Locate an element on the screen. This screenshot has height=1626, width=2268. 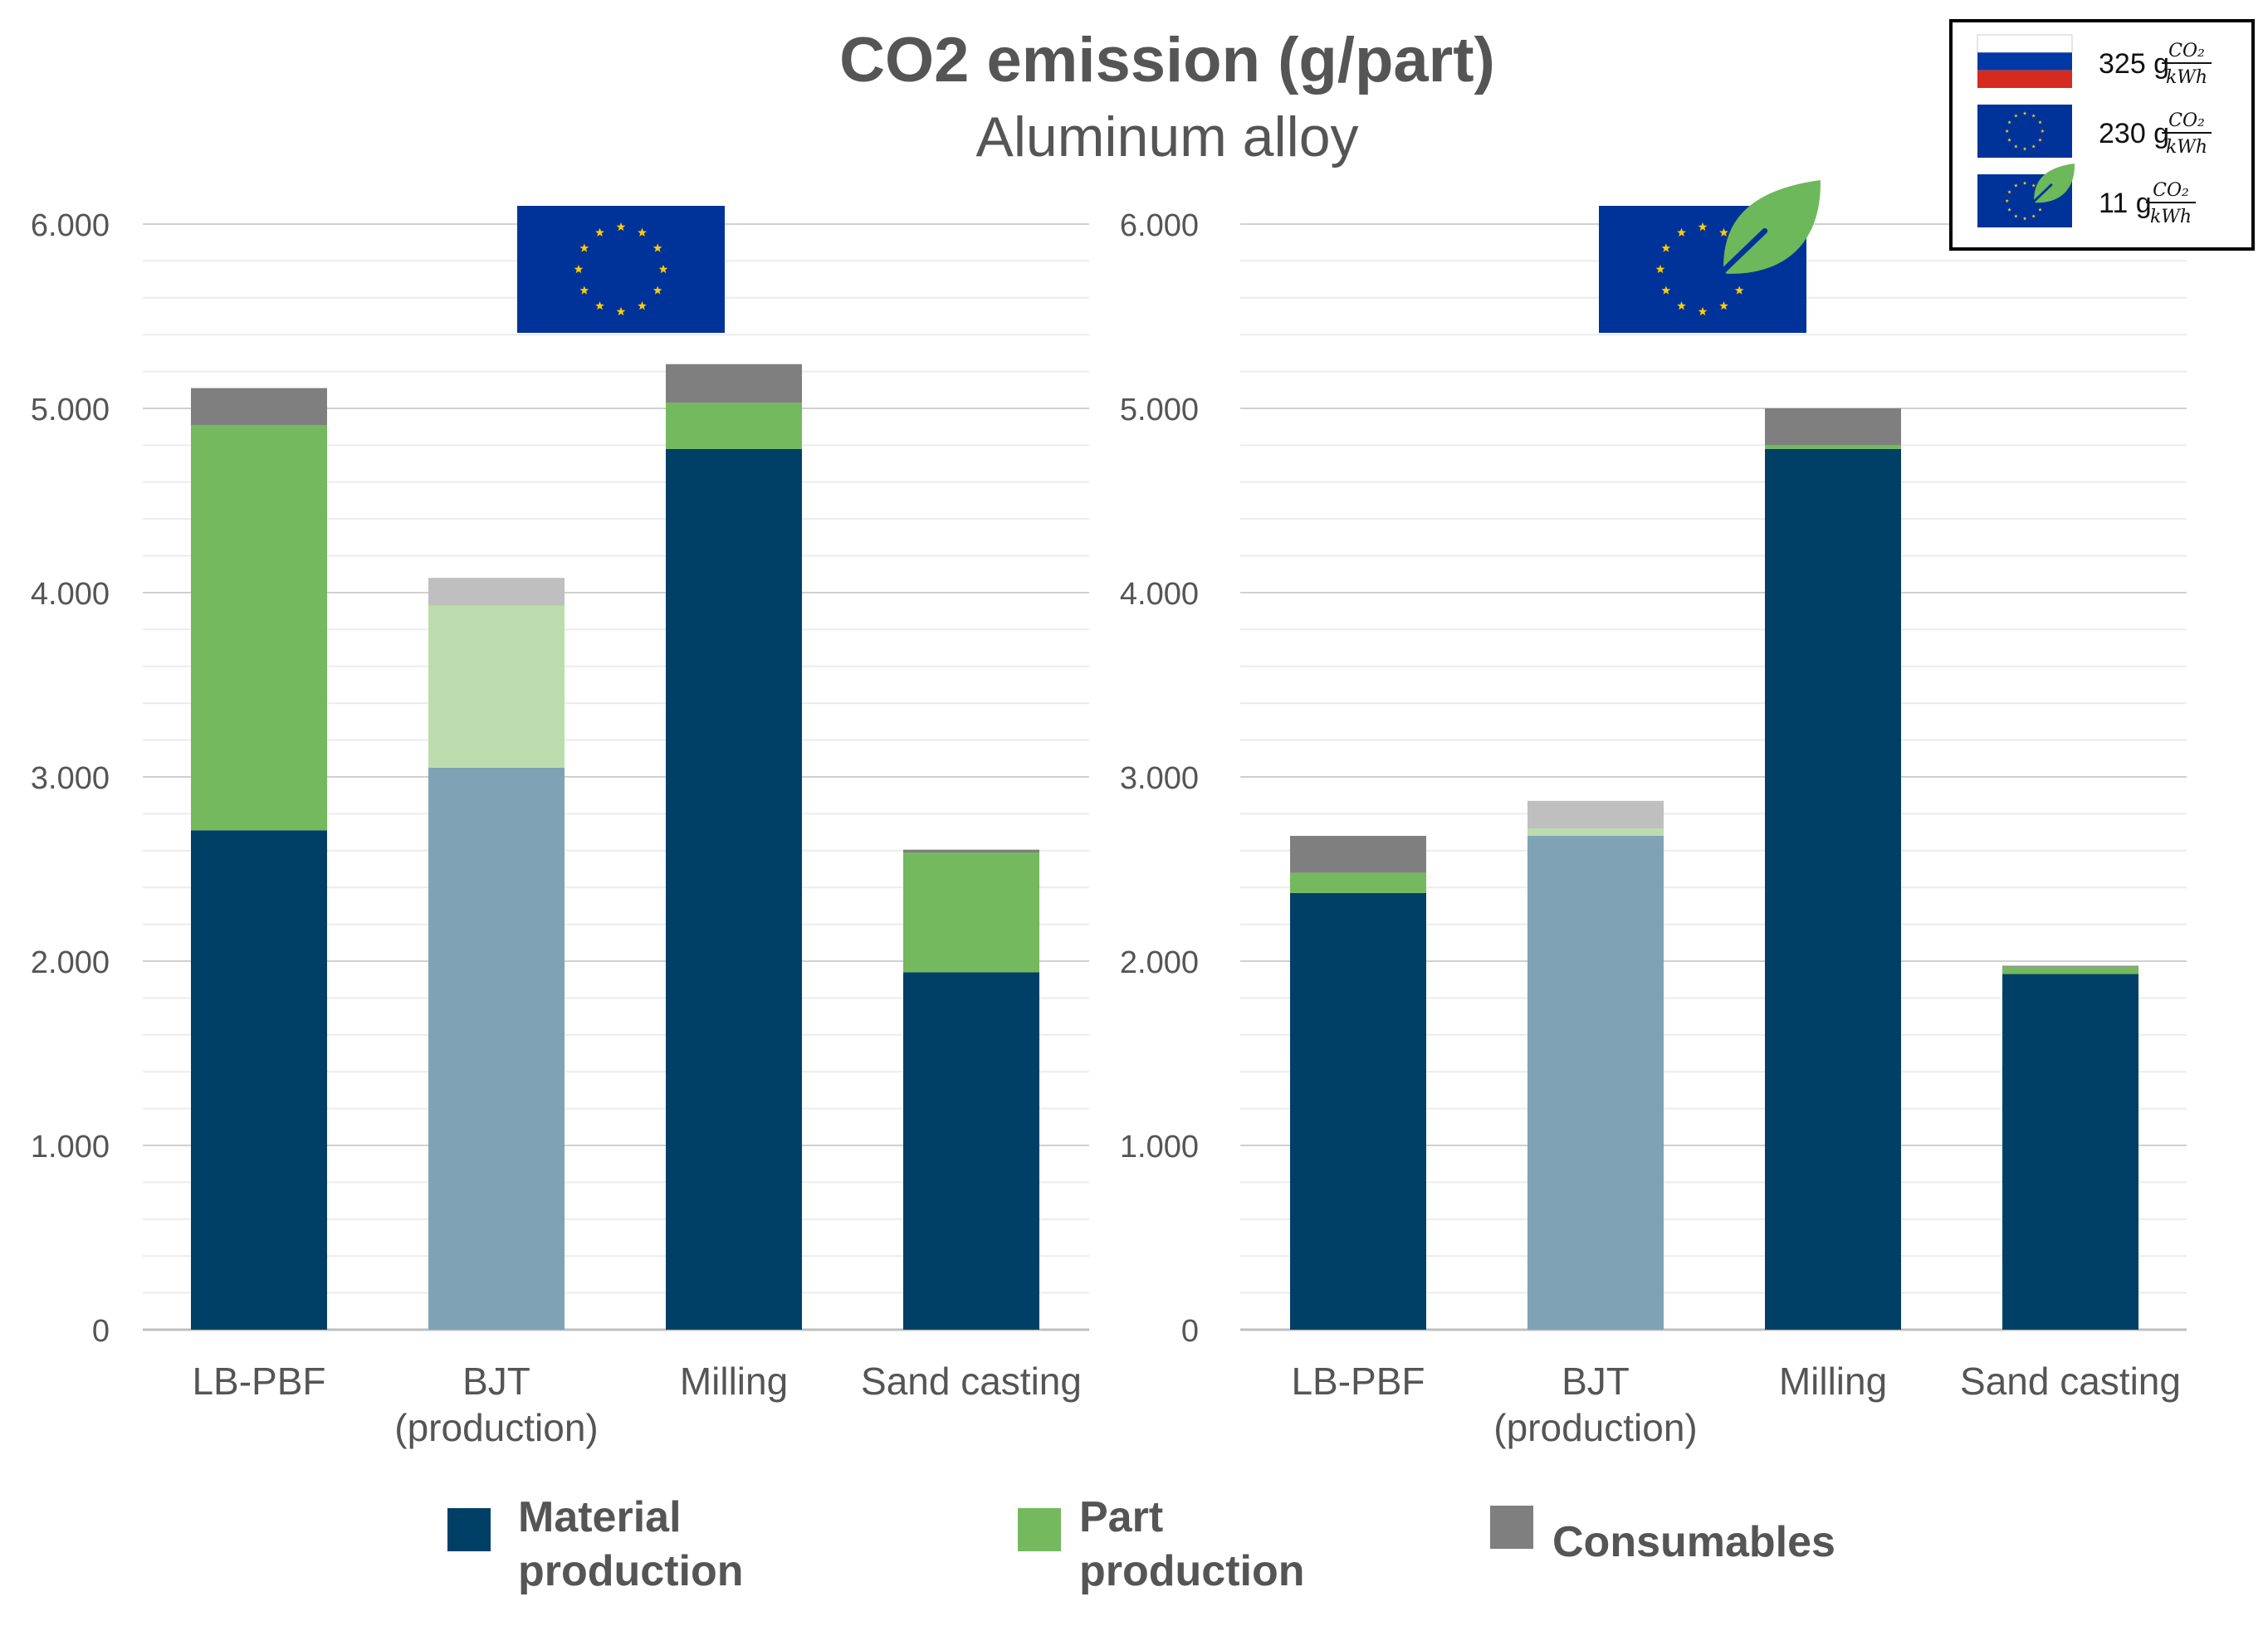
leaf-icon is located at coordinates (1767, 230).